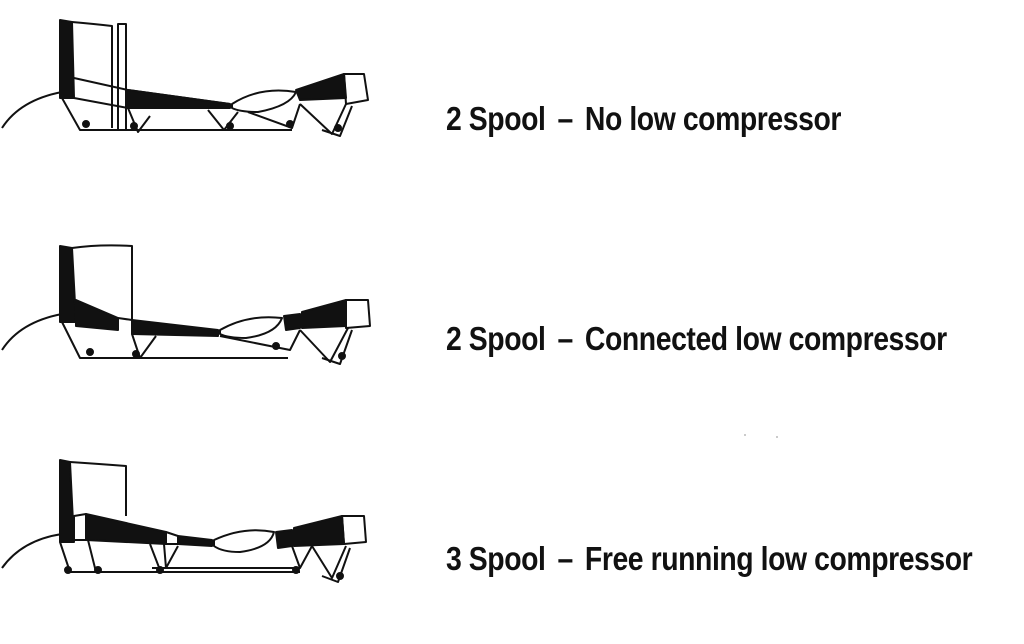  I want to click on engine-diagram-2spool-connected-lp, so click(186, 304).